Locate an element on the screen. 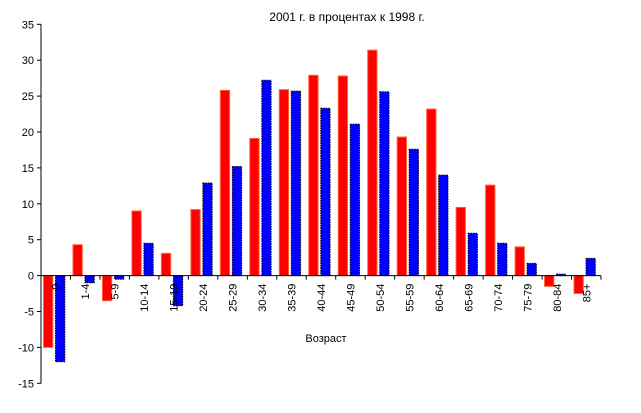 Image resolution: width=641 pixels, height=413 pixels. y-tick-label: 35 is located at coordinates (28, 25).